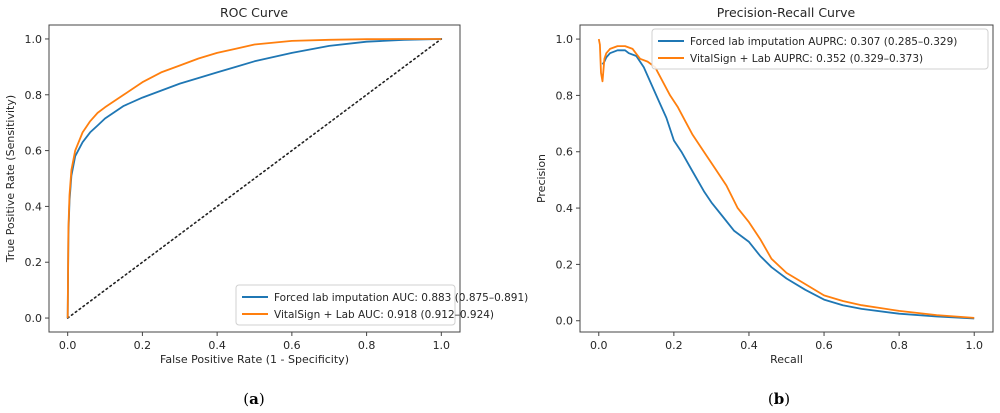  I want to click on panel-label-b-letter: b, so click(779, 399).